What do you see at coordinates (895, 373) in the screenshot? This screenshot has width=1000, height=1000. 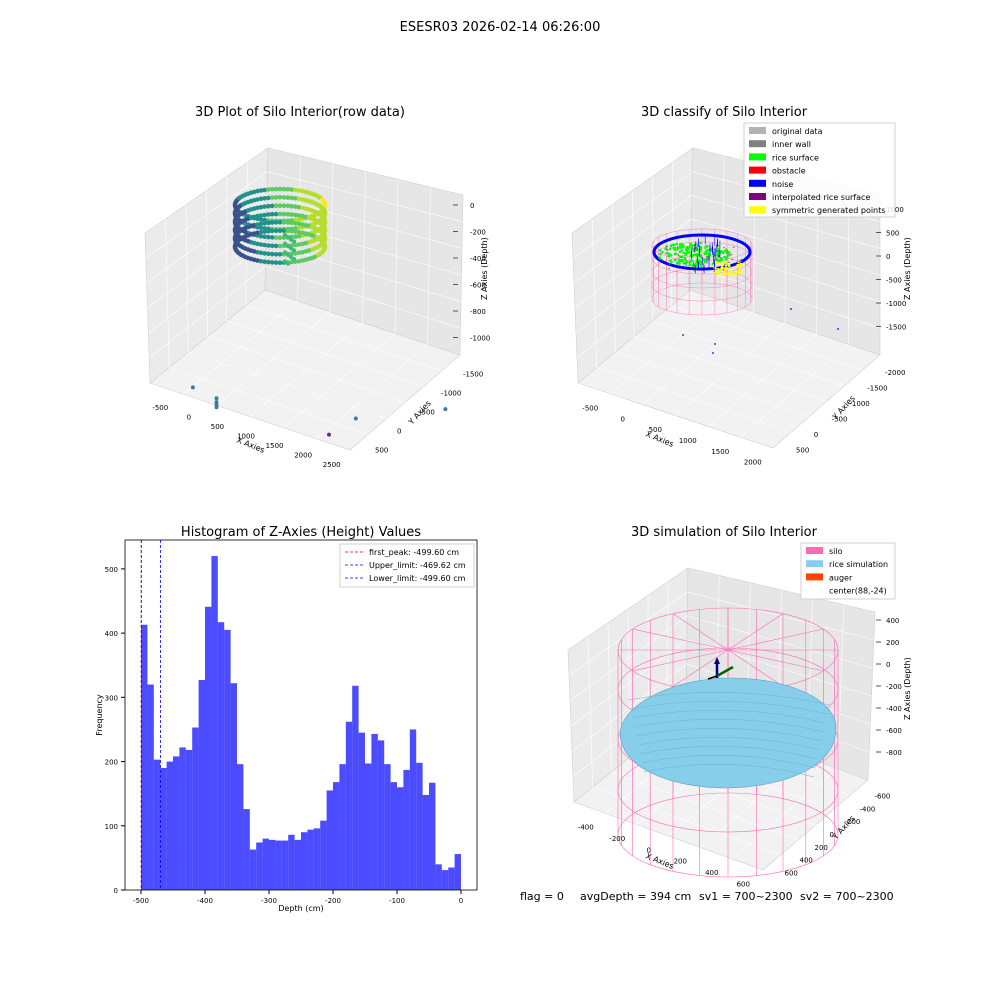 I see `tick-label: -2000` at bounding box center [895, 373].